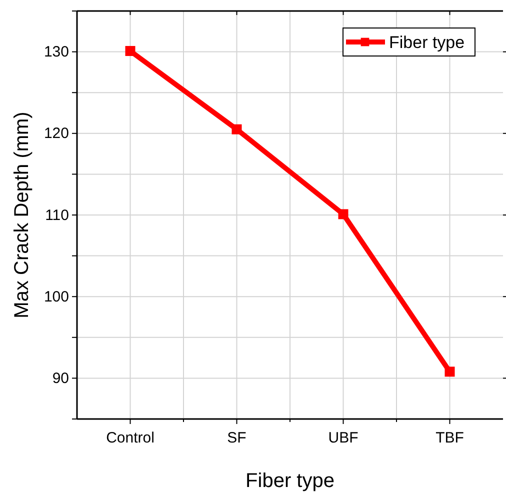 The height and width of the screenshot is (492, 506). Describe the element at coordinates (450, 438) in the screenshot. I see `x-tick-label: TBF` at that location.